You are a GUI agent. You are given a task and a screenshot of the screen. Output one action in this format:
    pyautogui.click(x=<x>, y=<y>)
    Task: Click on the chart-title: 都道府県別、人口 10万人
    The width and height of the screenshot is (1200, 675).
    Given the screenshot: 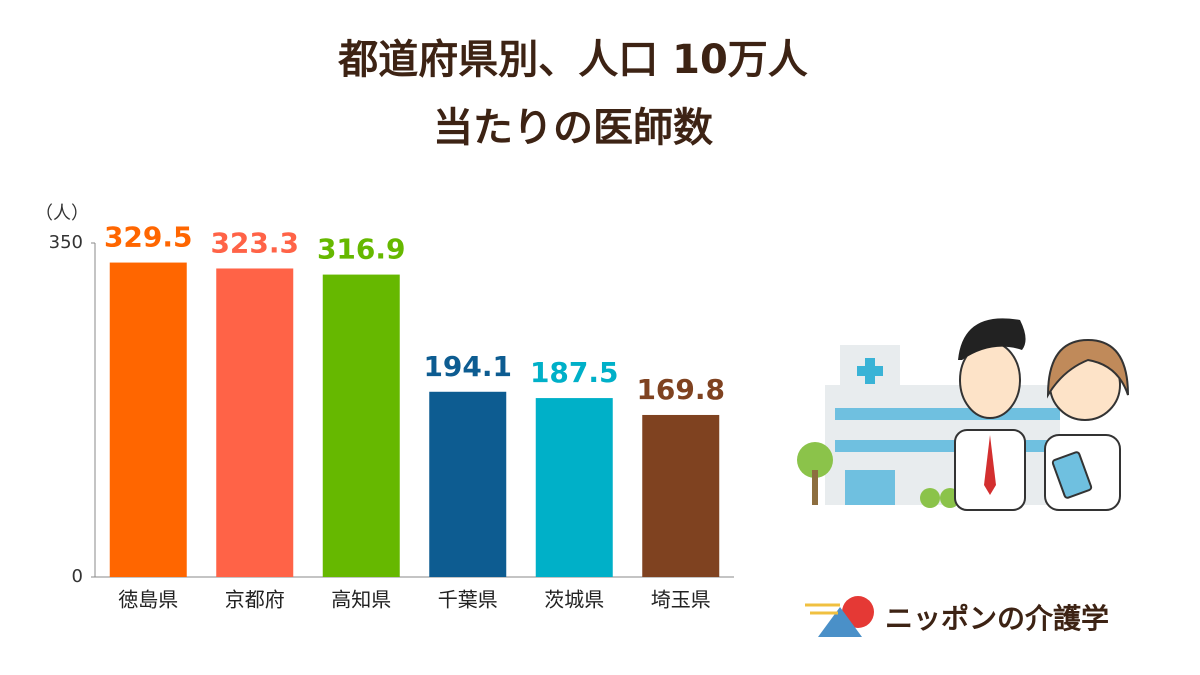 What is the action you would take?
    pyautogui.click(x=572, y=60)
    